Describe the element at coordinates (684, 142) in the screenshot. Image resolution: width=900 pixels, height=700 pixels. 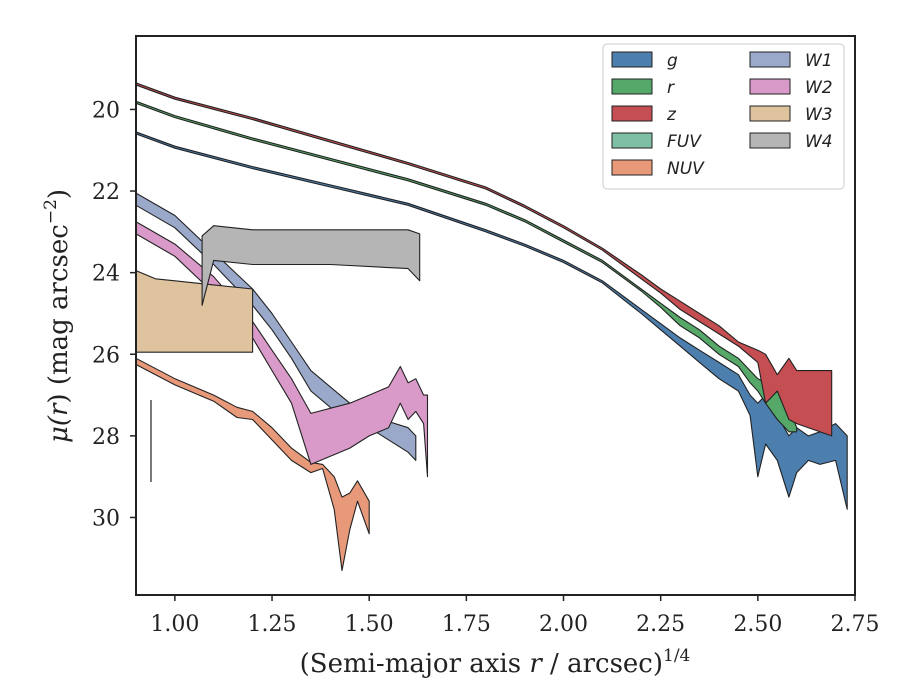
I see `legend-label: FUV` at that location.